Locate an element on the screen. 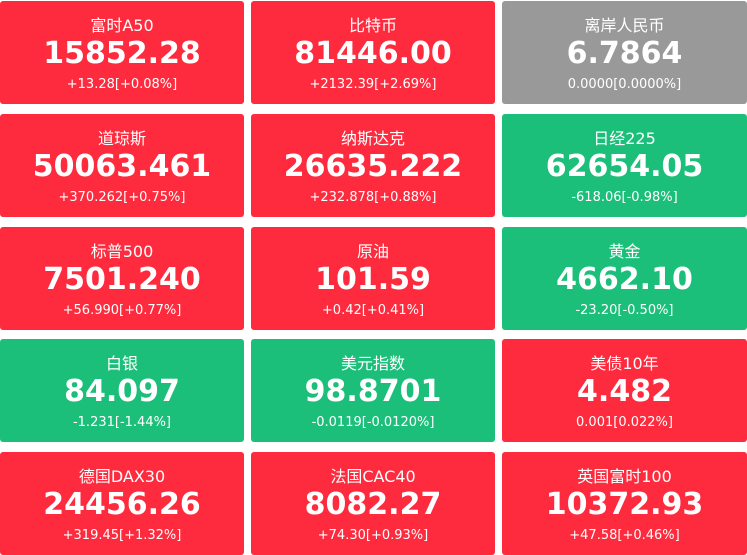 This screenshot has height=555, width=747. quote-tile: 黄金 4662.10 -23.20[-0.50%] is located at coordinates (624, 278).